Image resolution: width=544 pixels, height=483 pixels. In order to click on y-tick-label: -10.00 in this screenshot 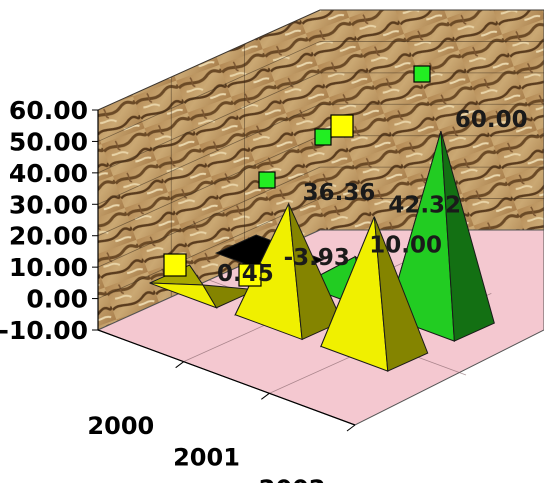, I will do `click(44, 330)`.